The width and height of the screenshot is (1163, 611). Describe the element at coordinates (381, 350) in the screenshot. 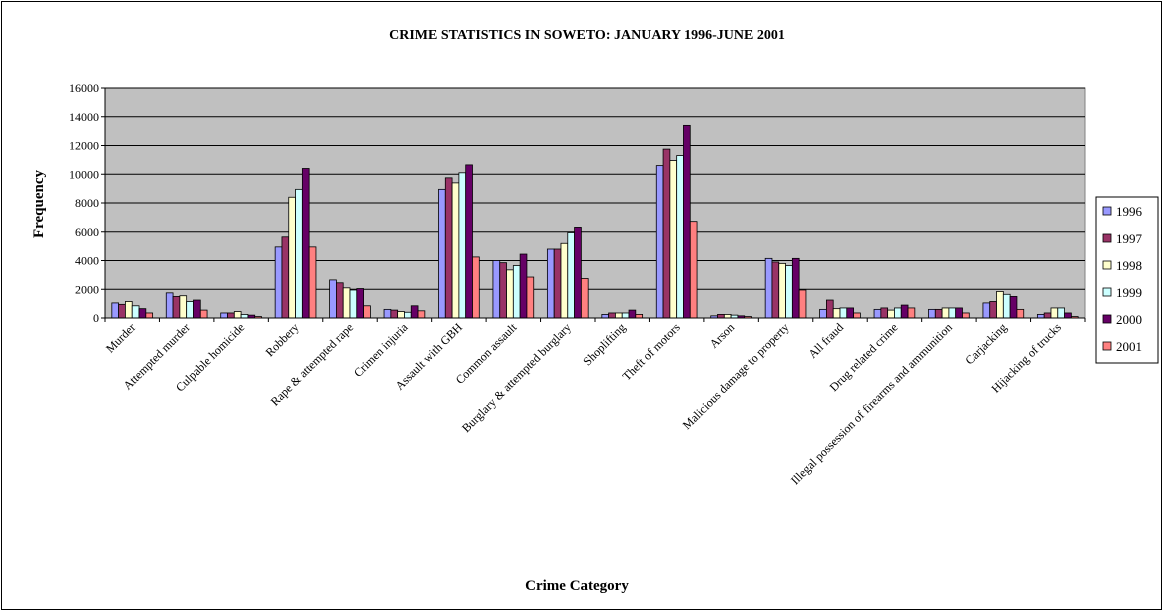

I see `x-tick-label: Crimen injuria` at that location.